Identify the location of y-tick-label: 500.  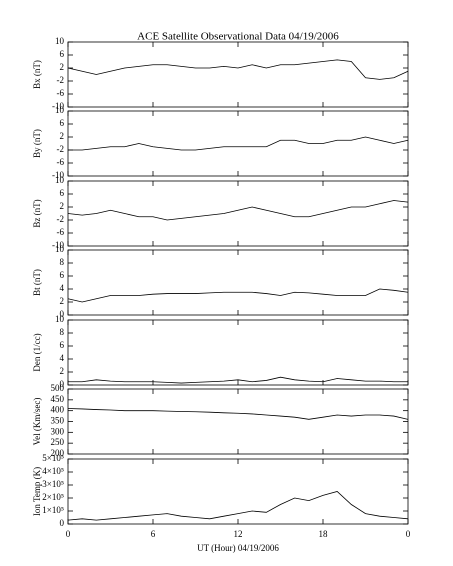
(58, 388).